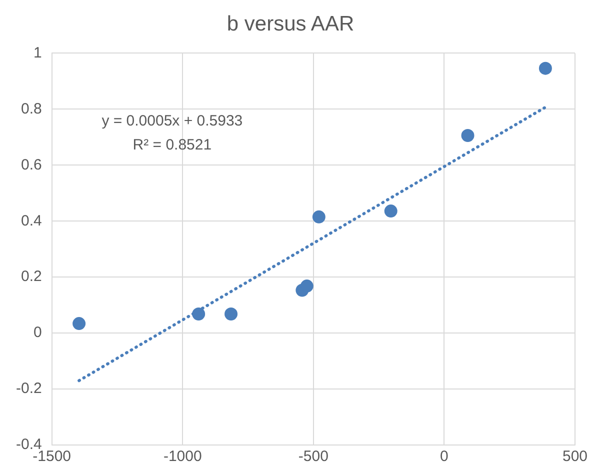 The image size is (603, 473). Describe the element at coordinates (444, 457) in the screenshot. I see `x-tick-label: 0` at that location.